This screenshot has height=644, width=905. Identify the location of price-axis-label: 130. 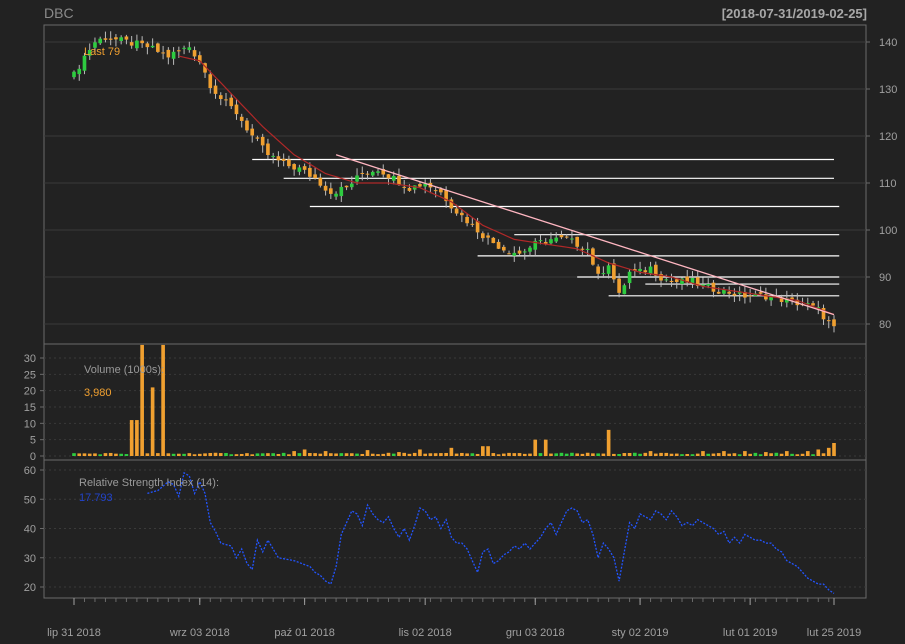
(888, 90).